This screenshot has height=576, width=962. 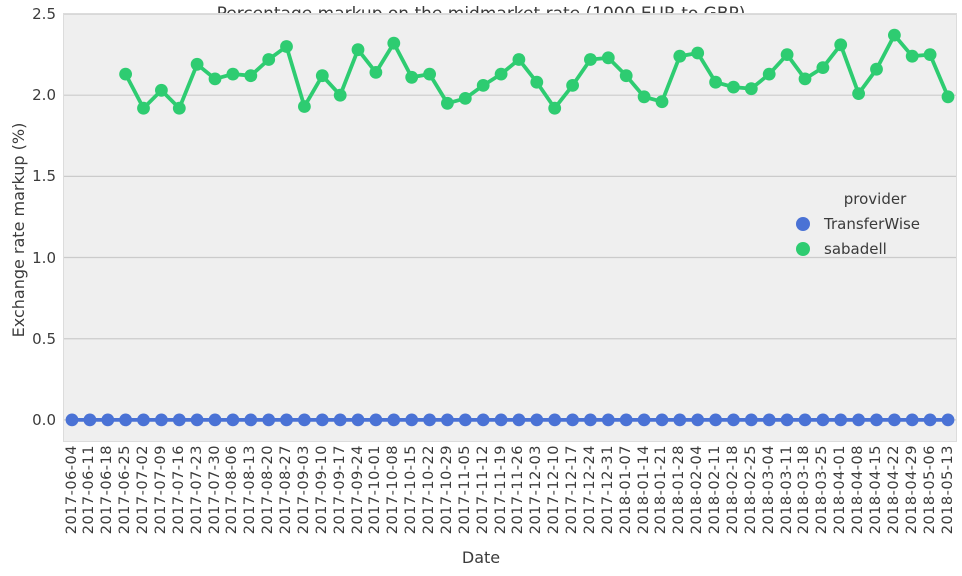 What do you see at coordinates (537, 71) in the screenshot?
I see `series-sabadell` at bounding box center [537, 71].